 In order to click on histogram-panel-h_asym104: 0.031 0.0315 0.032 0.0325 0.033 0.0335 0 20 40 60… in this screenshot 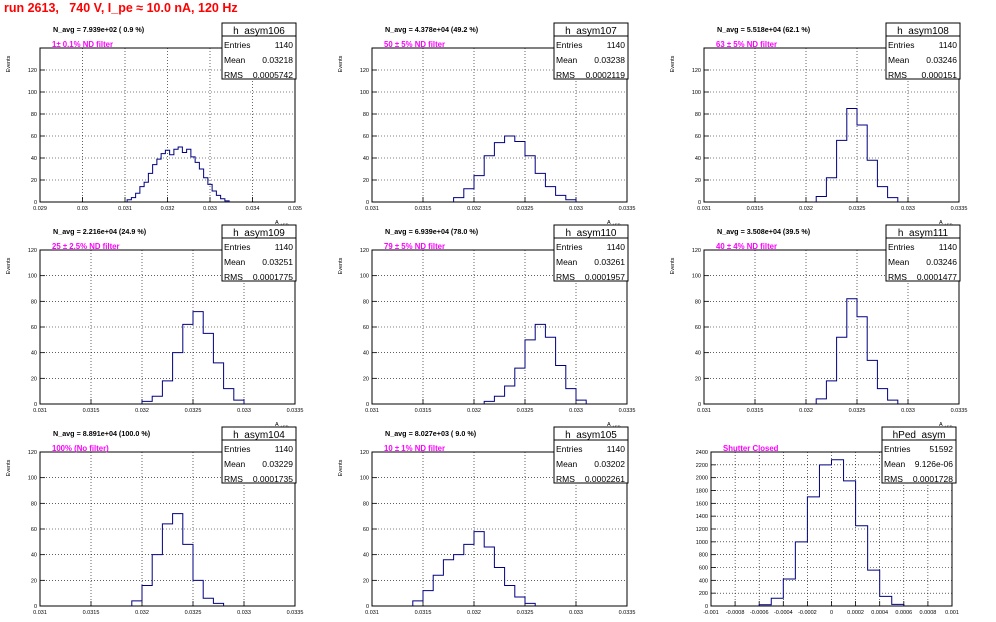, I will do `click(154, 521)`.